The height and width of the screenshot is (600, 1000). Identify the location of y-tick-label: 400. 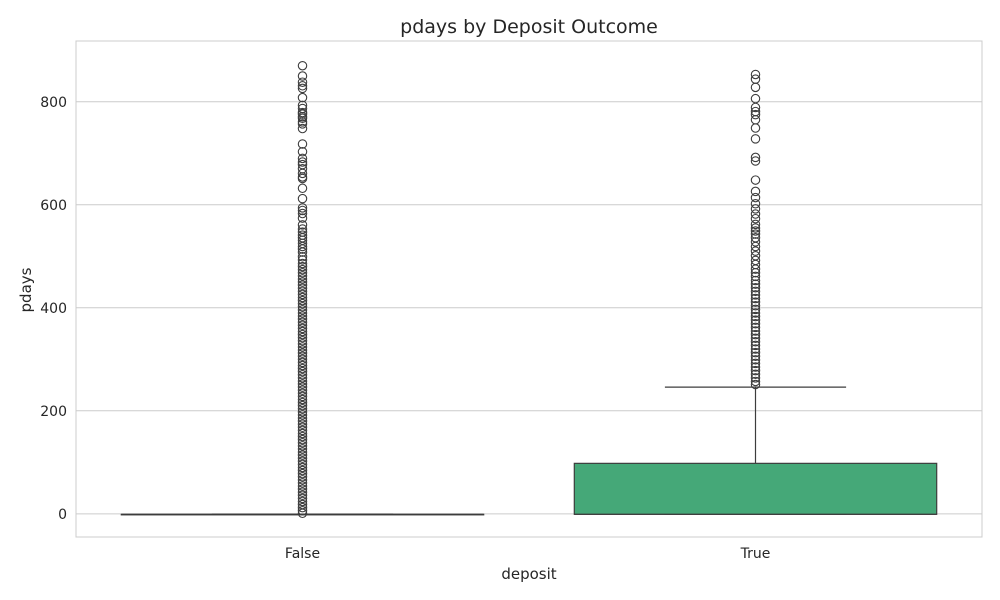
(53, 309).